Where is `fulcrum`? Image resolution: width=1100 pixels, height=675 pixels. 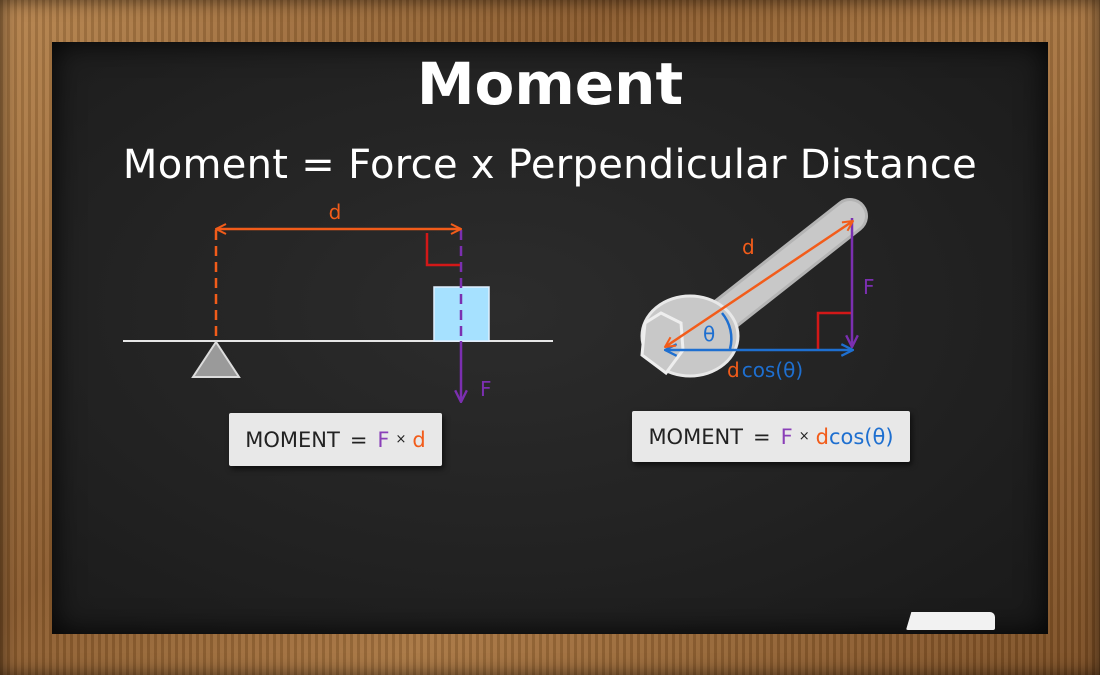 fulcrum is located at coordinates (216, 359).